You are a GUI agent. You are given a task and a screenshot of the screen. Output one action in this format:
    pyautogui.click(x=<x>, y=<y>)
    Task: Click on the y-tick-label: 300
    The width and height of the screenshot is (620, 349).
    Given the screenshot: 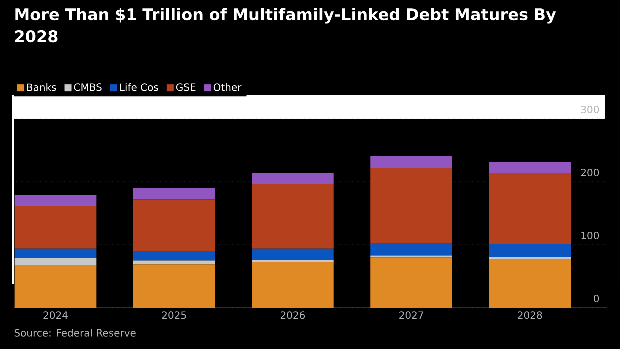 What is the action you would take?
    pyautogui.click(x=590, y=110)
    